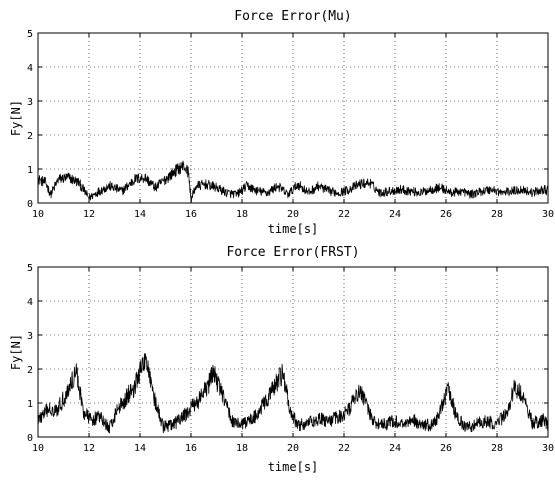 This screenshot has width=555, height=480. Describe the element at coordinates (293, 181) in the screenshot. I see `force-error-trace` at that location.